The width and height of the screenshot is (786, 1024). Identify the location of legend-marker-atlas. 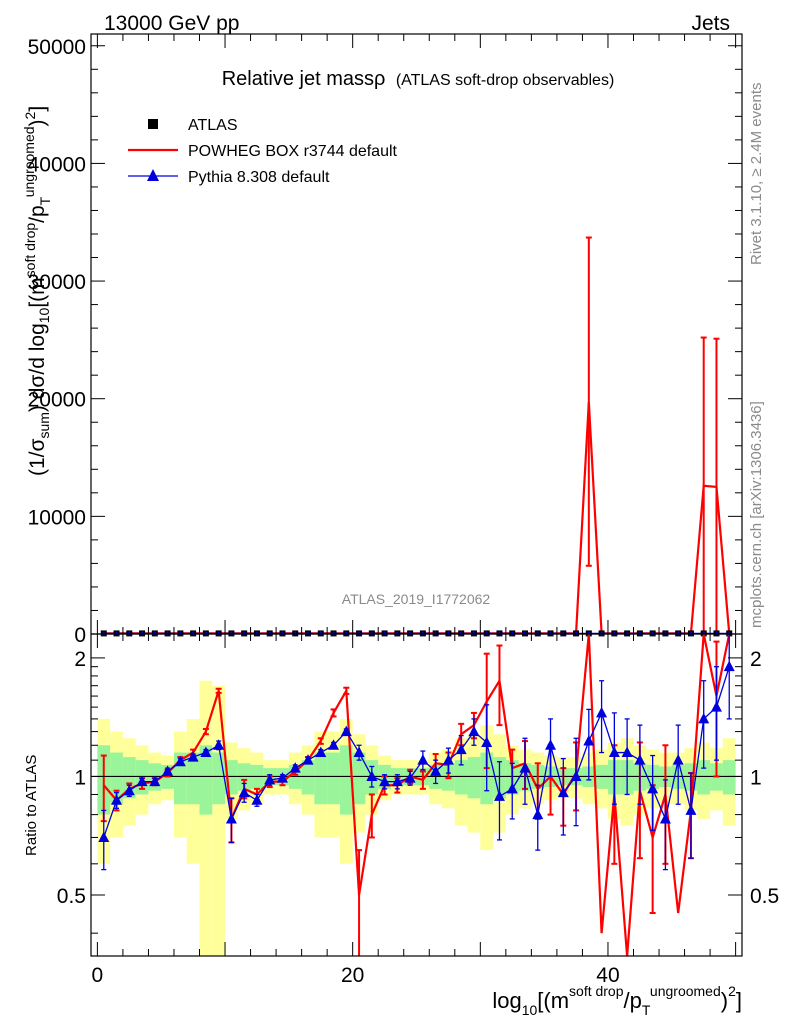
(153, 124).